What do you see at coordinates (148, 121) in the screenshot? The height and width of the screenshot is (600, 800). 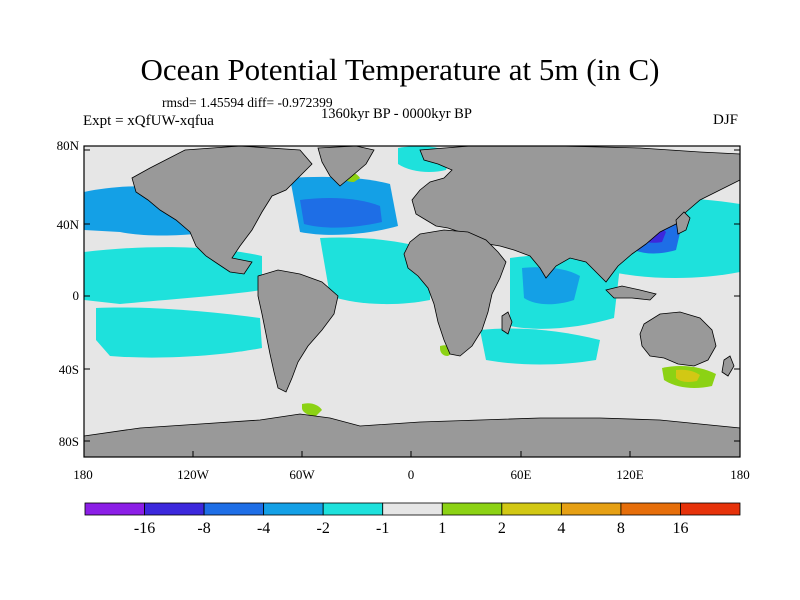 I see `experiment-label: Expt = xQfUW-xqfua` at bounding box center [148, 121].